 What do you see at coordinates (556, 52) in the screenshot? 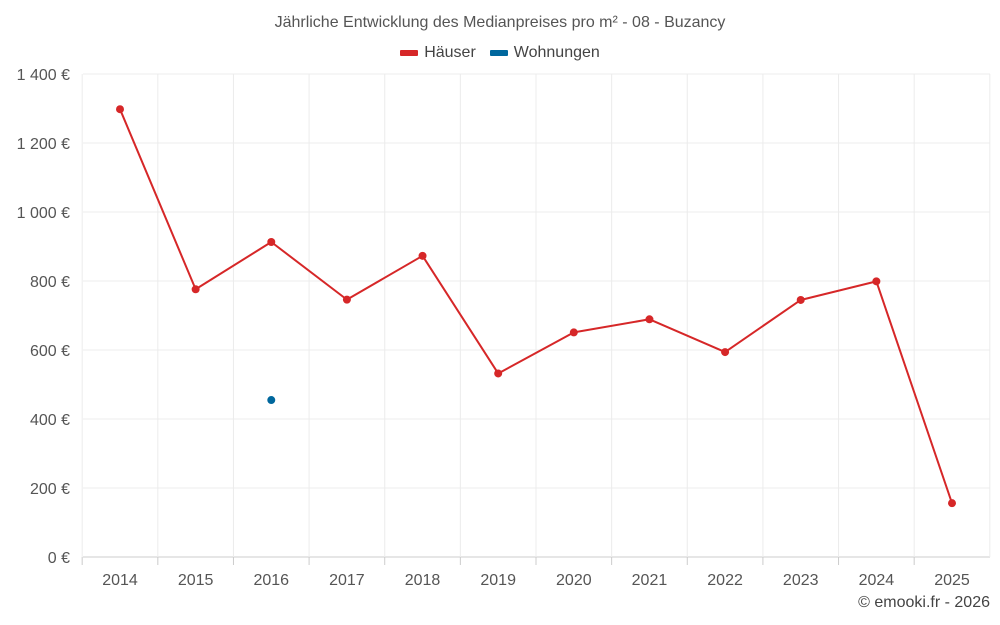
I see `legend-label-apartments: Wohnungen` at bounding box center [556, 52].